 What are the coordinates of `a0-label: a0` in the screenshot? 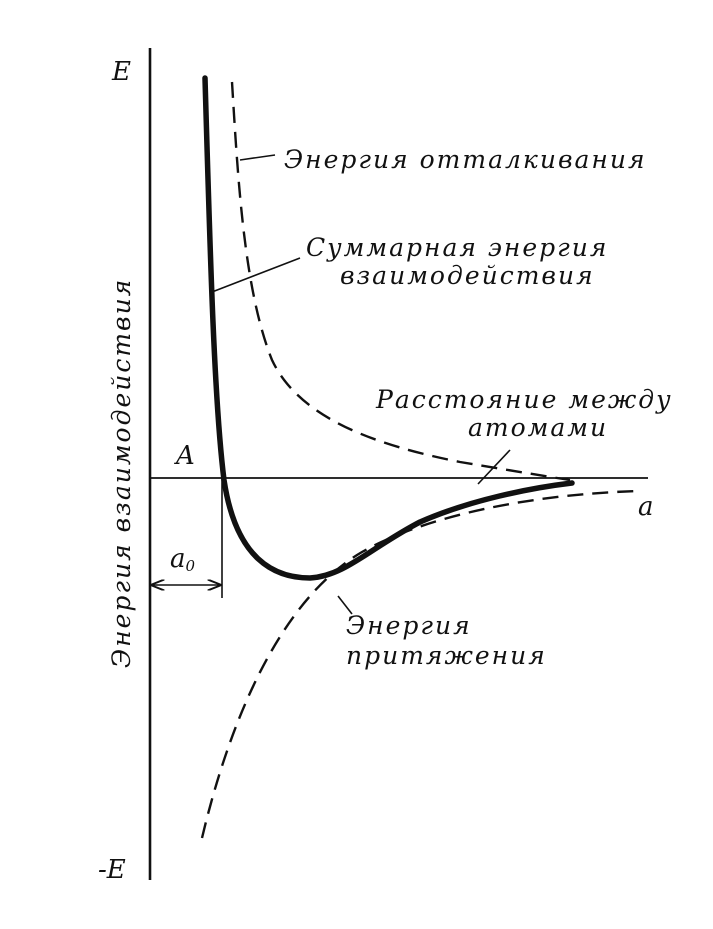 It's located at (183, 559).